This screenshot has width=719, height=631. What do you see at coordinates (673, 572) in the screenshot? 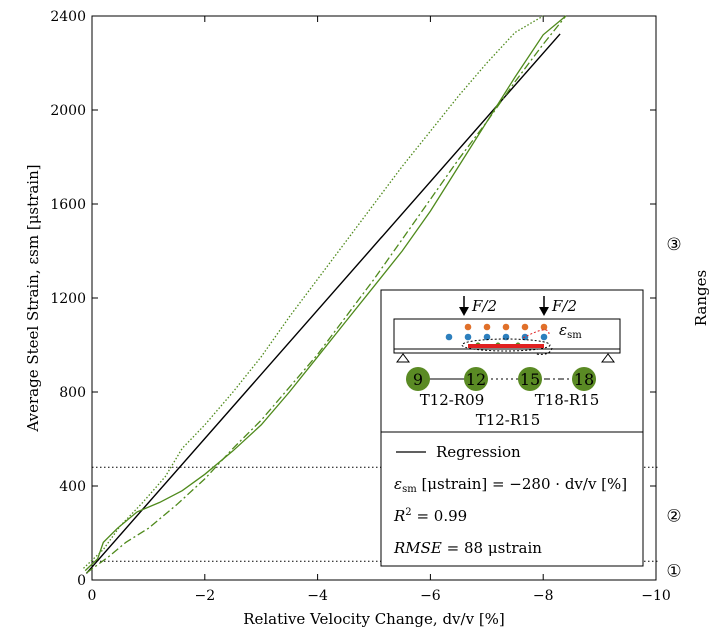
I see `range-marker-1: ①` at bounding box center [673, 572].